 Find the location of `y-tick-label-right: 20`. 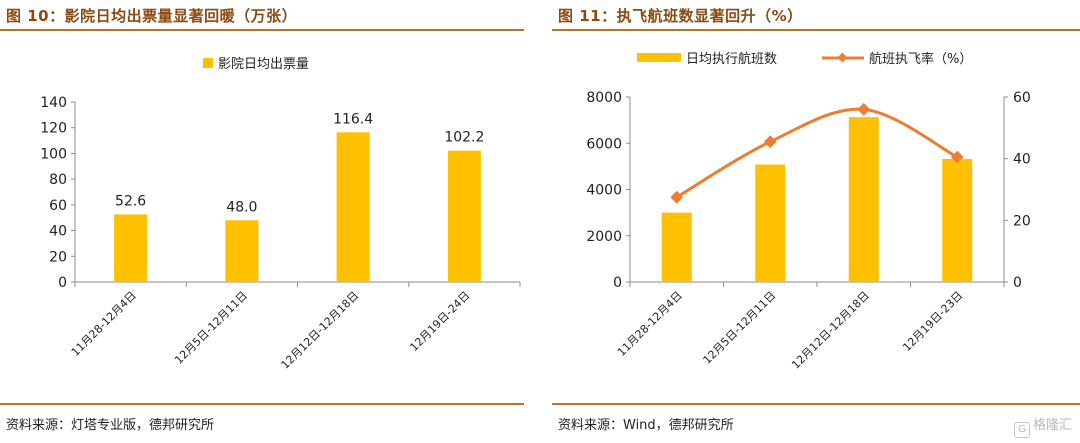

y-tick-label-right: 20 is located at coordinates (1022, 221).